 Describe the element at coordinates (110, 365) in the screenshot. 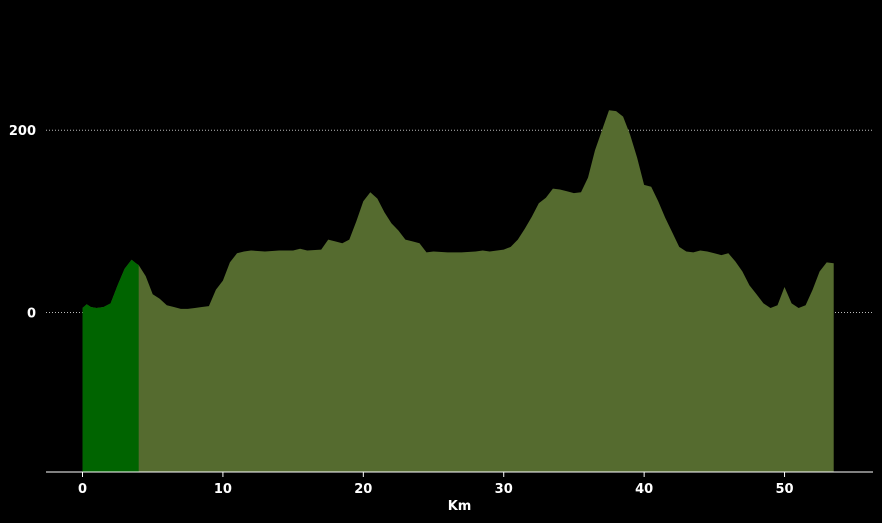

I see `highlighted-section-area` at that location.